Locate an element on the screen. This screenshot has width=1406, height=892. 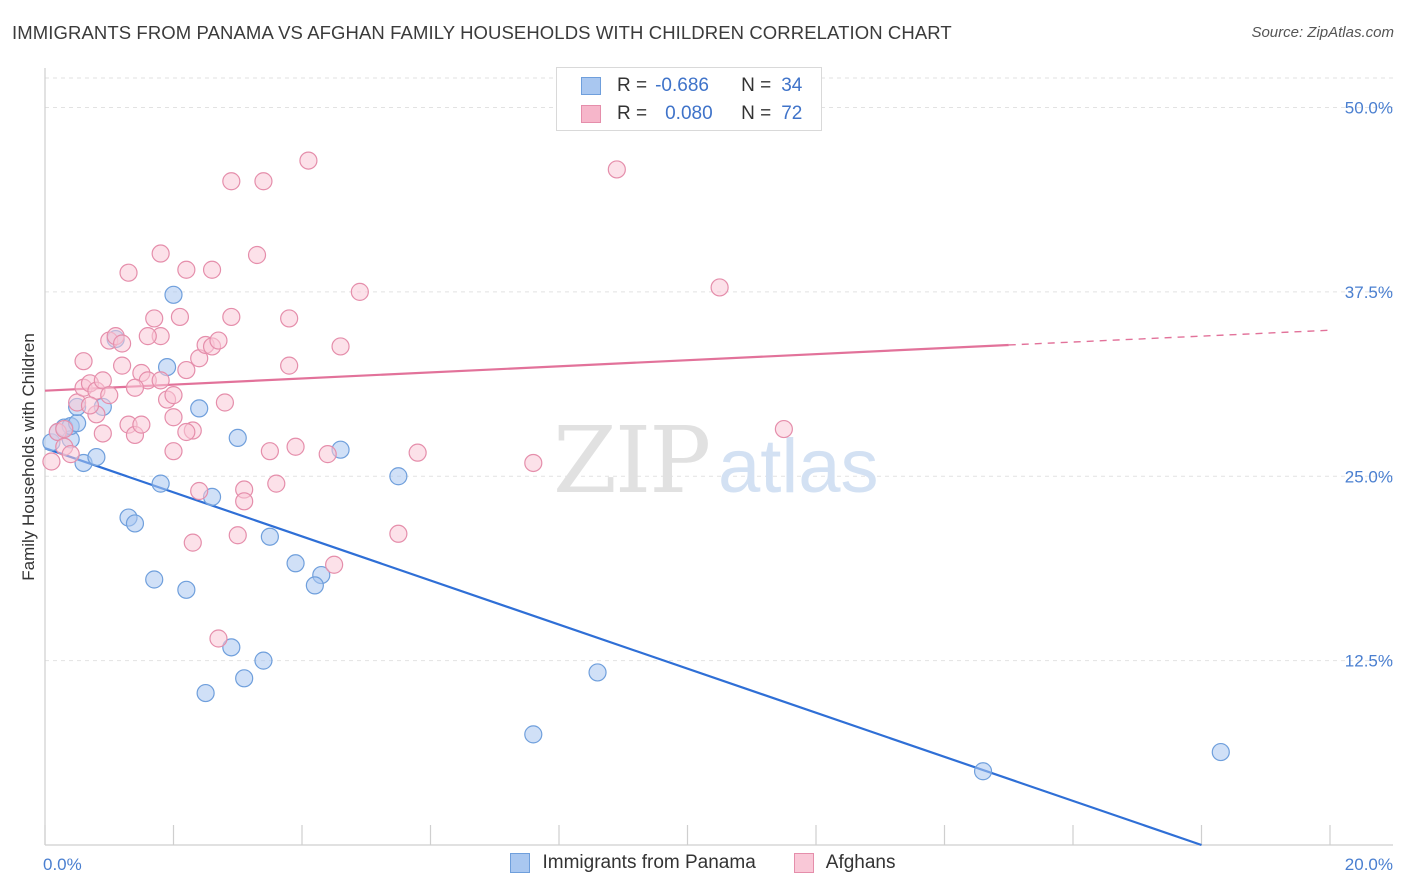
y-tick-label: 25.0% is located at coordinates (1369, 476).